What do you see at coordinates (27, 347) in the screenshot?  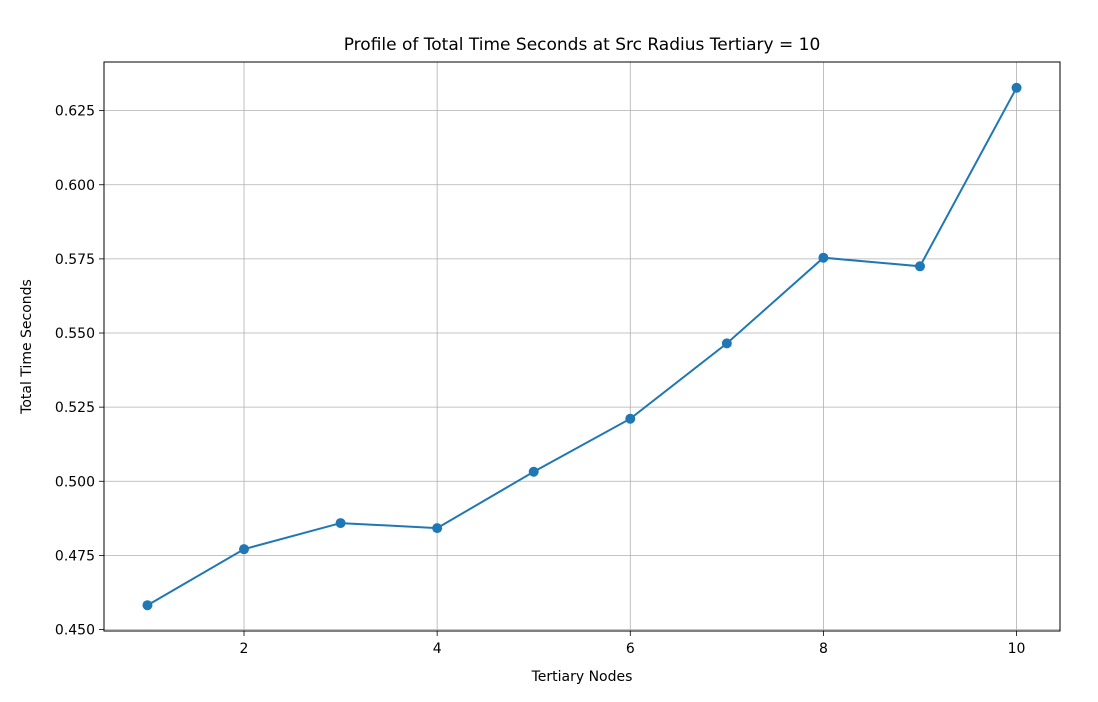 I see `y-axis-label: Total Time Seconds` at bounding box center [27, 347].